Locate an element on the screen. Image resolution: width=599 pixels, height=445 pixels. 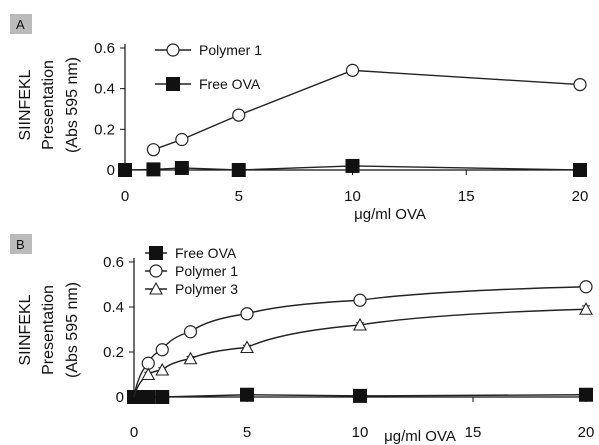
legend: Polymer 1 Free OVA is located at coordinates (208, 67).